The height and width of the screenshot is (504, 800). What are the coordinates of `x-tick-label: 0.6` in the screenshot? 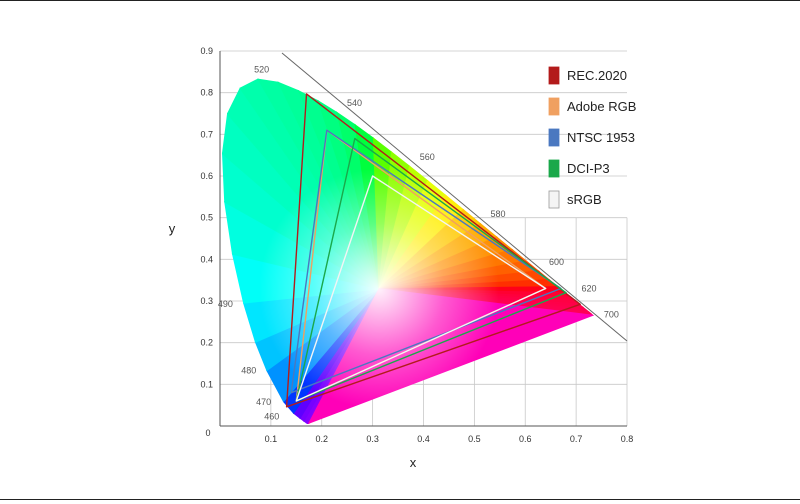 It's located at (525, 439).